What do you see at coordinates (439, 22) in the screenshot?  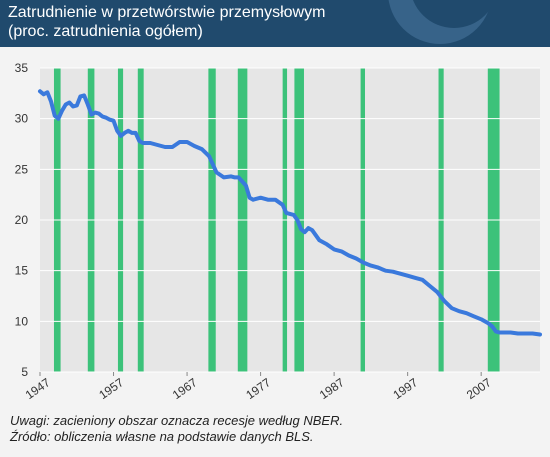 I see `logo-icon` at bounding box center [439, 22].